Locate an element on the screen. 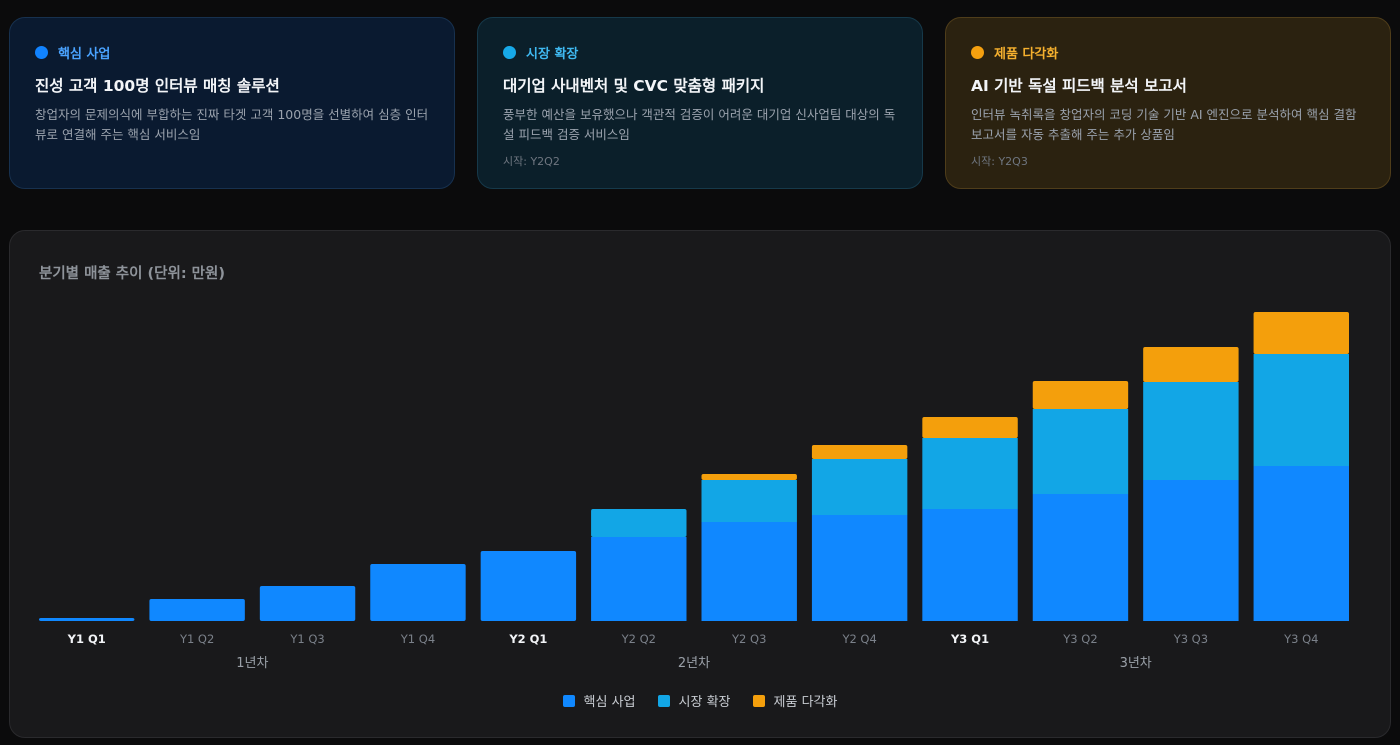 This screenshot has width=1400, height=745. card-tag: 핵심 사업 is located at coordinates (232, 52).